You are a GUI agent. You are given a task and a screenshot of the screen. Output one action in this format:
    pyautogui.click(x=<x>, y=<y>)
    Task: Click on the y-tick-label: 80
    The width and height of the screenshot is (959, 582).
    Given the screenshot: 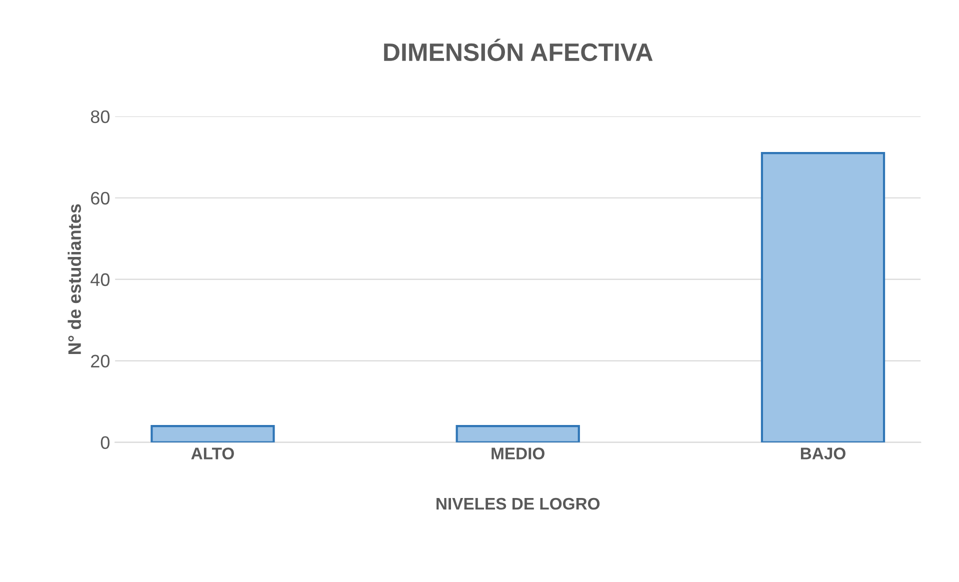 What is the action you would take?
    pyautogui.click(x=100, y=117)
    